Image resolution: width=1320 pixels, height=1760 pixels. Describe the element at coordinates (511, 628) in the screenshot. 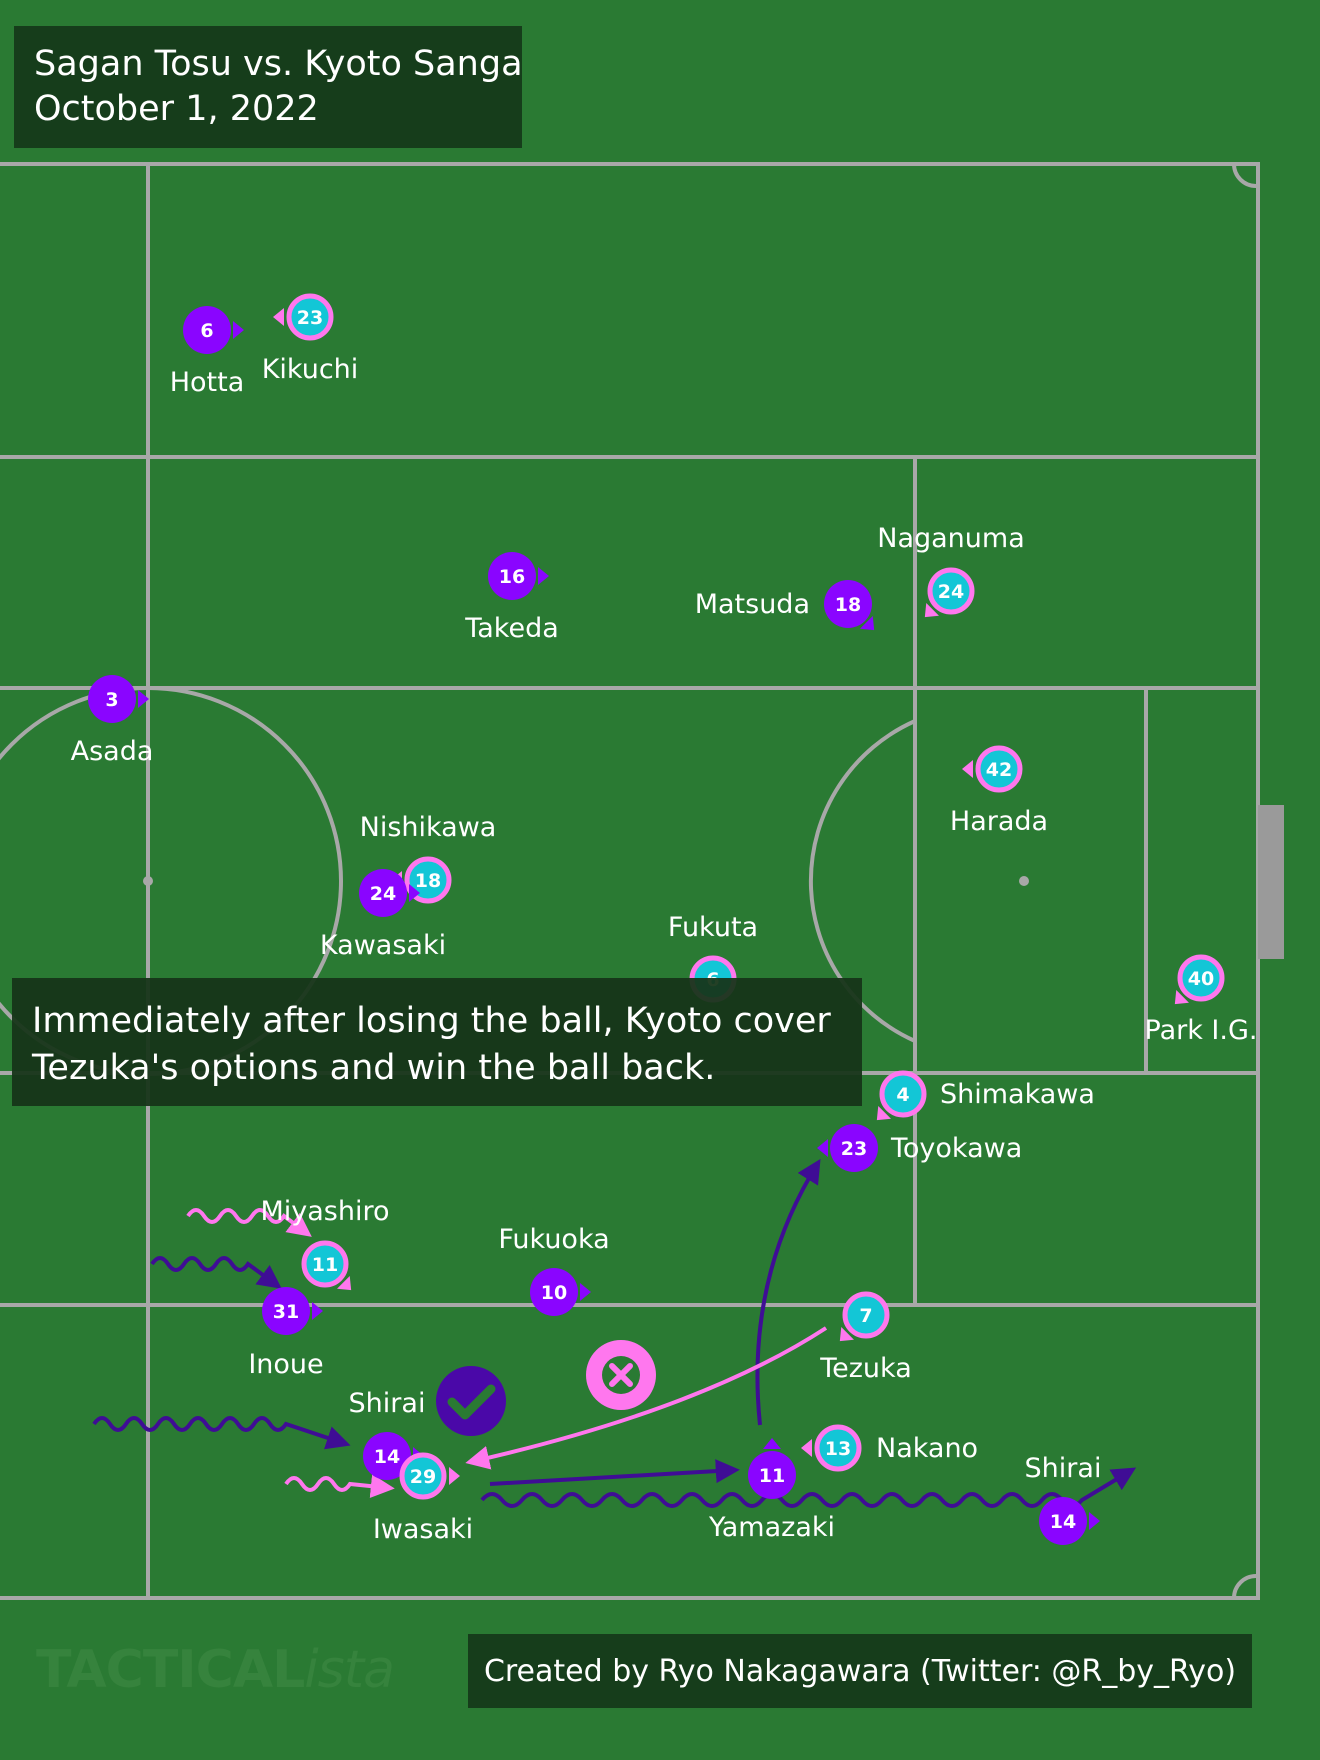

I see `player-name: Takeda` at that location.